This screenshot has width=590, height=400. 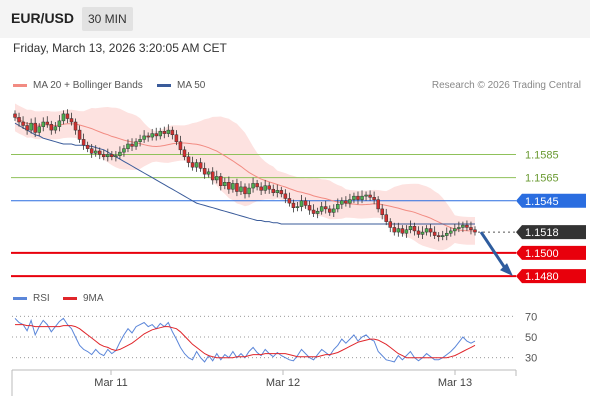 What do you see at coordinates (83, 298) in the screenshot?
I see `legend-9ma: 9MA` at bounding box center [83, 298].